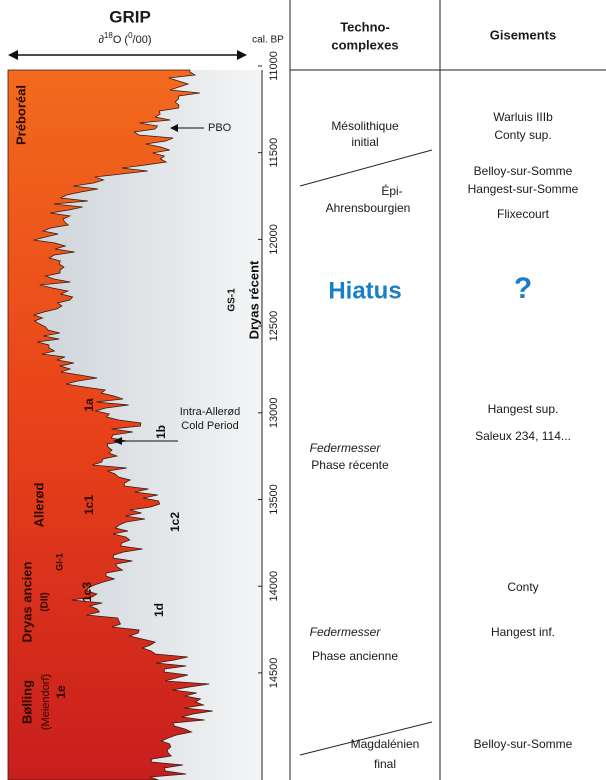 This screenshot has height=780, width=606. Describe the element at coordinates (523, 288) in the screenshot. I see `site: ?` at that location.